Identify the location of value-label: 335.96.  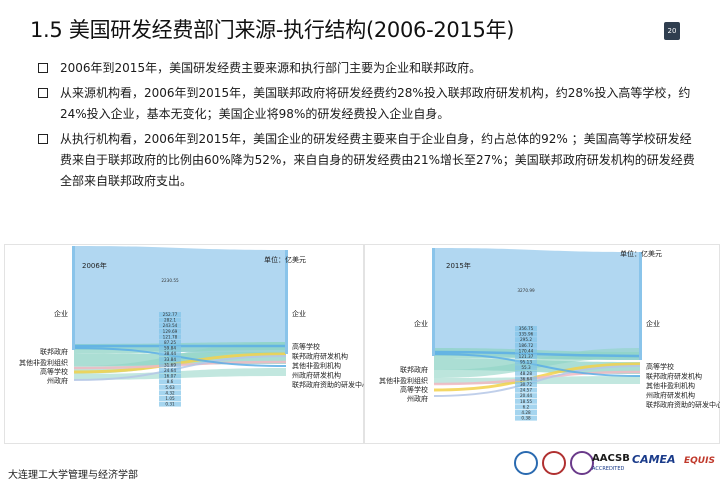
(526, 334).